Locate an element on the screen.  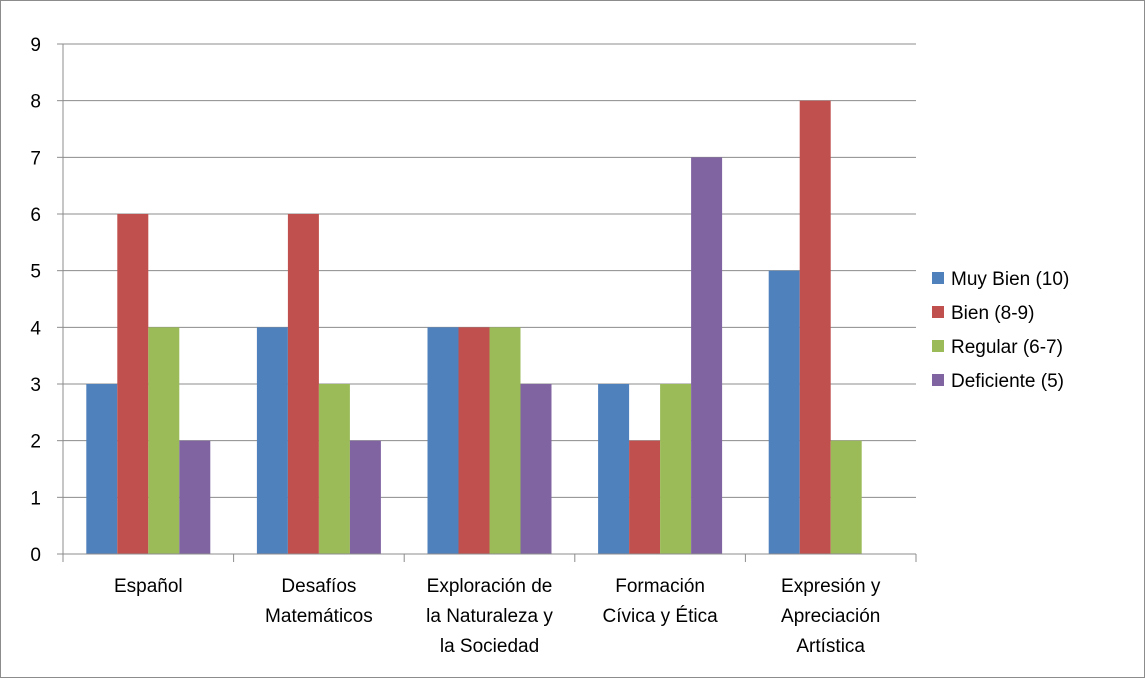
y-tick-label: 5 is located at coordinates (35, 272).